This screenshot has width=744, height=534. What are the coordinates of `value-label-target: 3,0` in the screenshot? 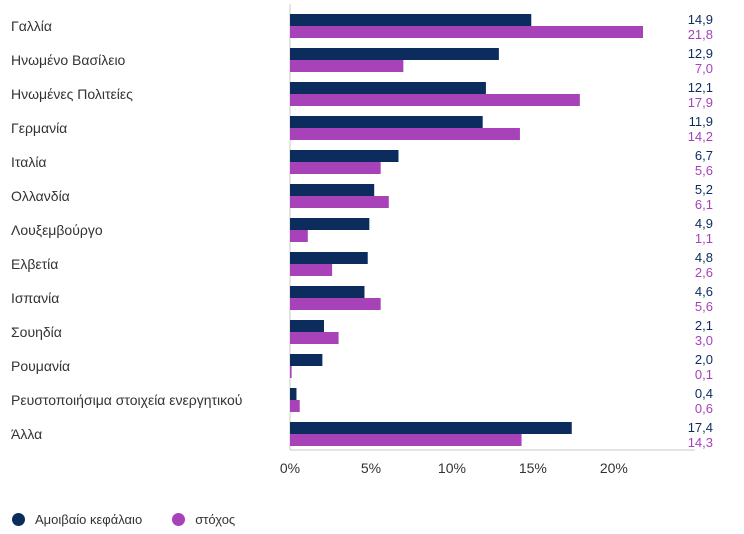 It's located at (704, 340).